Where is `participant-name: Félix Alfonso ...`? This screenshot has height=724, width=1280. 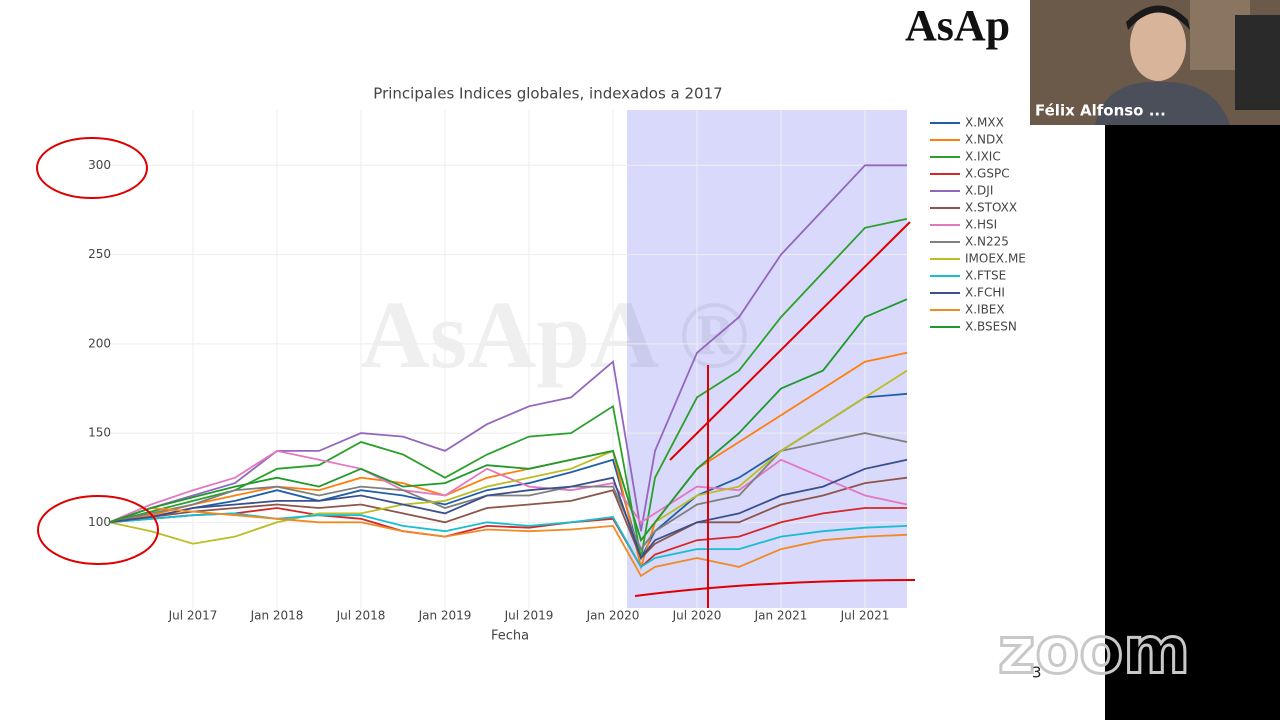
participant-name: Félix Alfonso ... is located at coordinates (1100, 111).